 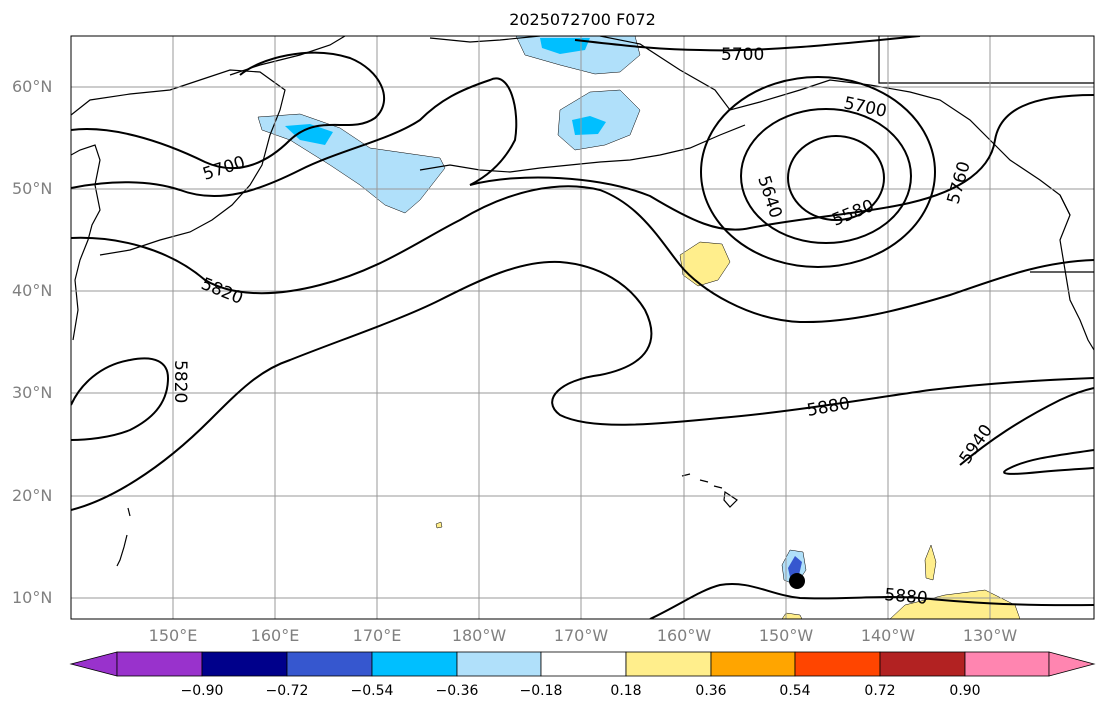 What do you see at coordinates (990, 635) in the screenshot?
I see `lon-label: 130°W` at bounding box center [990, 635].